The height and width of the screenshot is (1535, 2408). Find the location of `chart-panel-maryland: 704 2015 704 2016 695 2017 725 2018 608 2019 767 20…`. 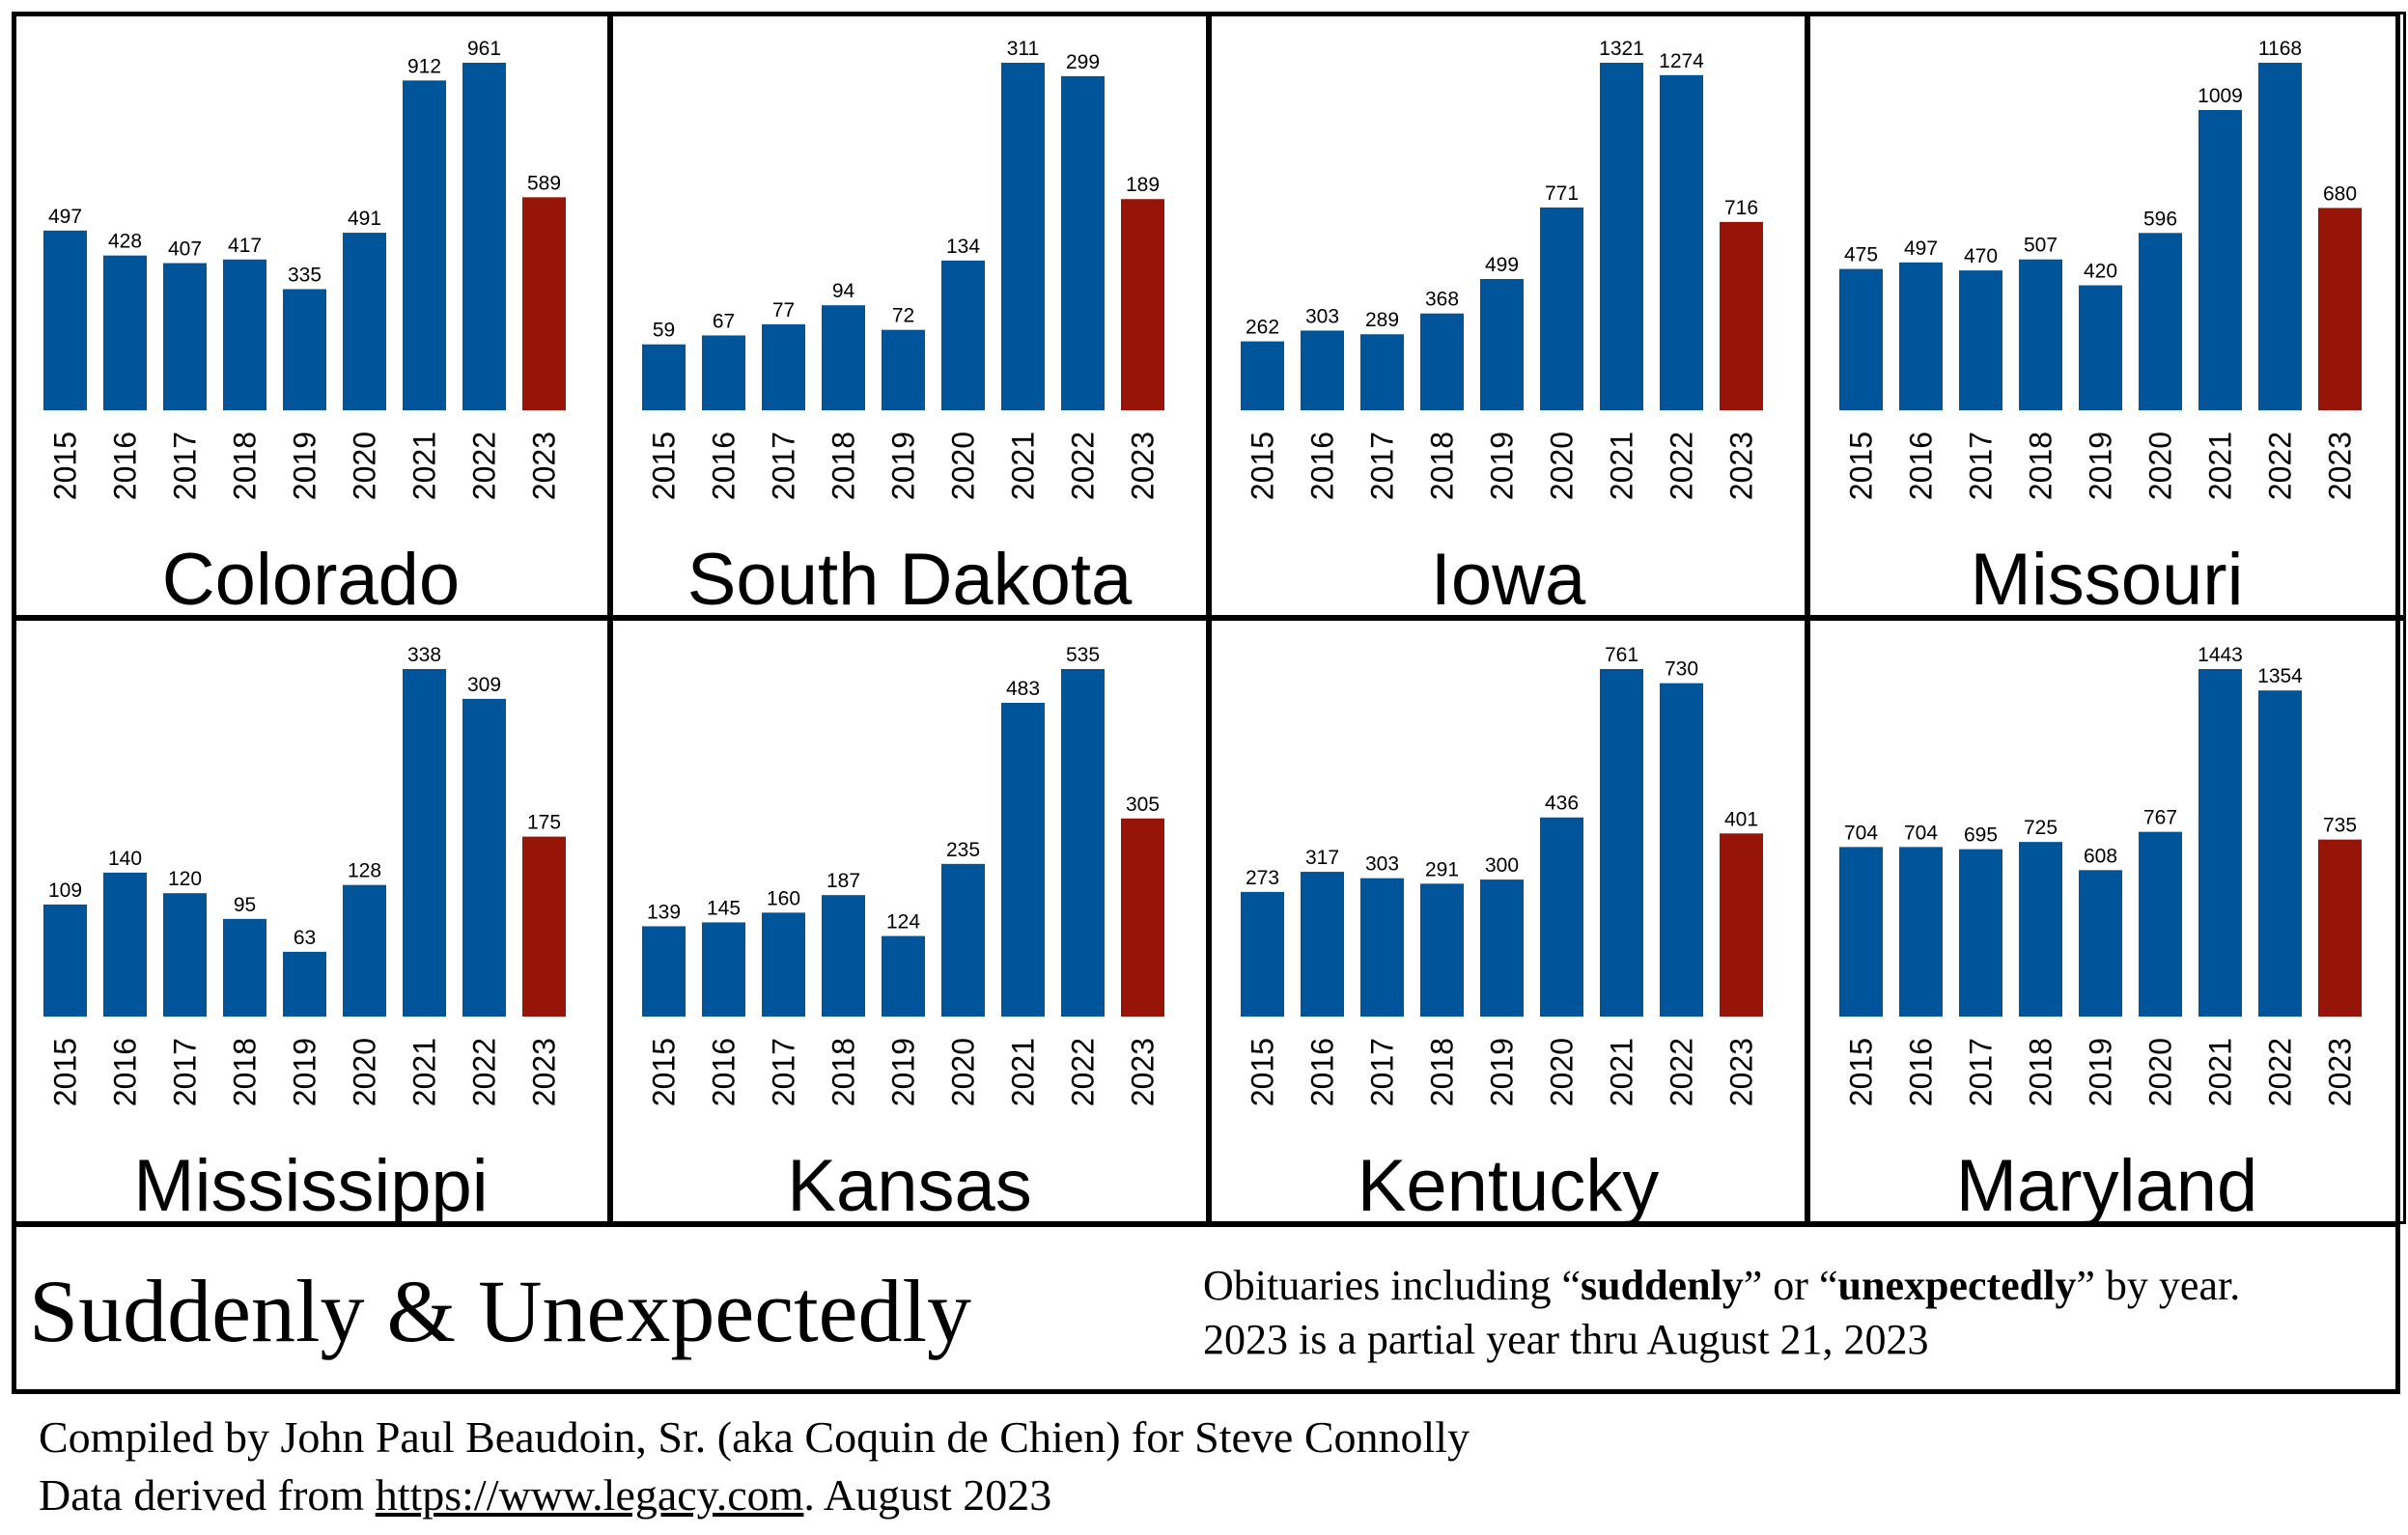

chart-panel-maryland: 704 2015 704 2016 695 2017 725 2018 608 2019 767 20… is located at coordinates (2107, 921).